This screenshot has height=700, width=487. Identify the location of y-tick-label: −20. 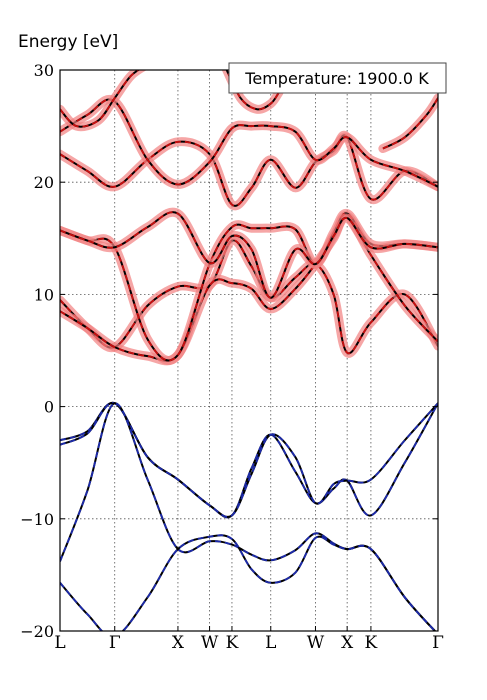
(37, 631).